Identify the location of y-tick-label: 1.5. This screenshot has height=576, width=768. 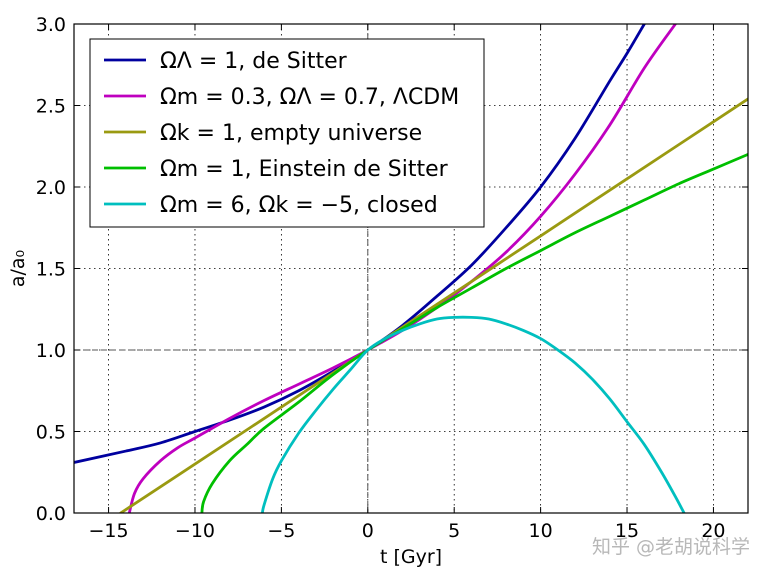
(51, 270).